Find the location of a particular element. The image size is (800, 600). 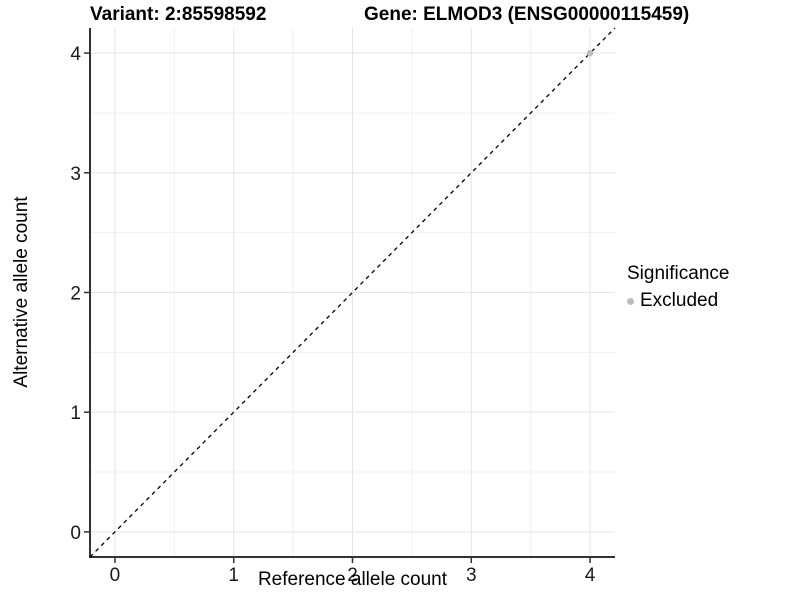

x-axis-title: Reference allele count is located at coordinates (352, 579).